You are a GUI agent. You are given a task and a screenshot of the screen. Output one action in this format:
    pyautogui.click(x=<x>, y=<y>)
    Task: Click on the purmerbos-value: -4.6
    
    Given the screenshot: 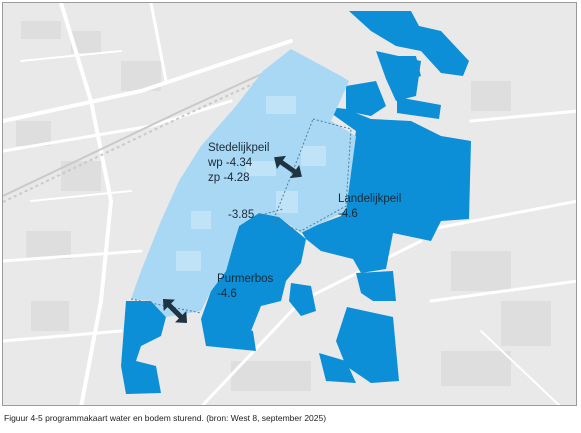 What is the action you would take?
    pyautogui.click(x=227, y=294)
    